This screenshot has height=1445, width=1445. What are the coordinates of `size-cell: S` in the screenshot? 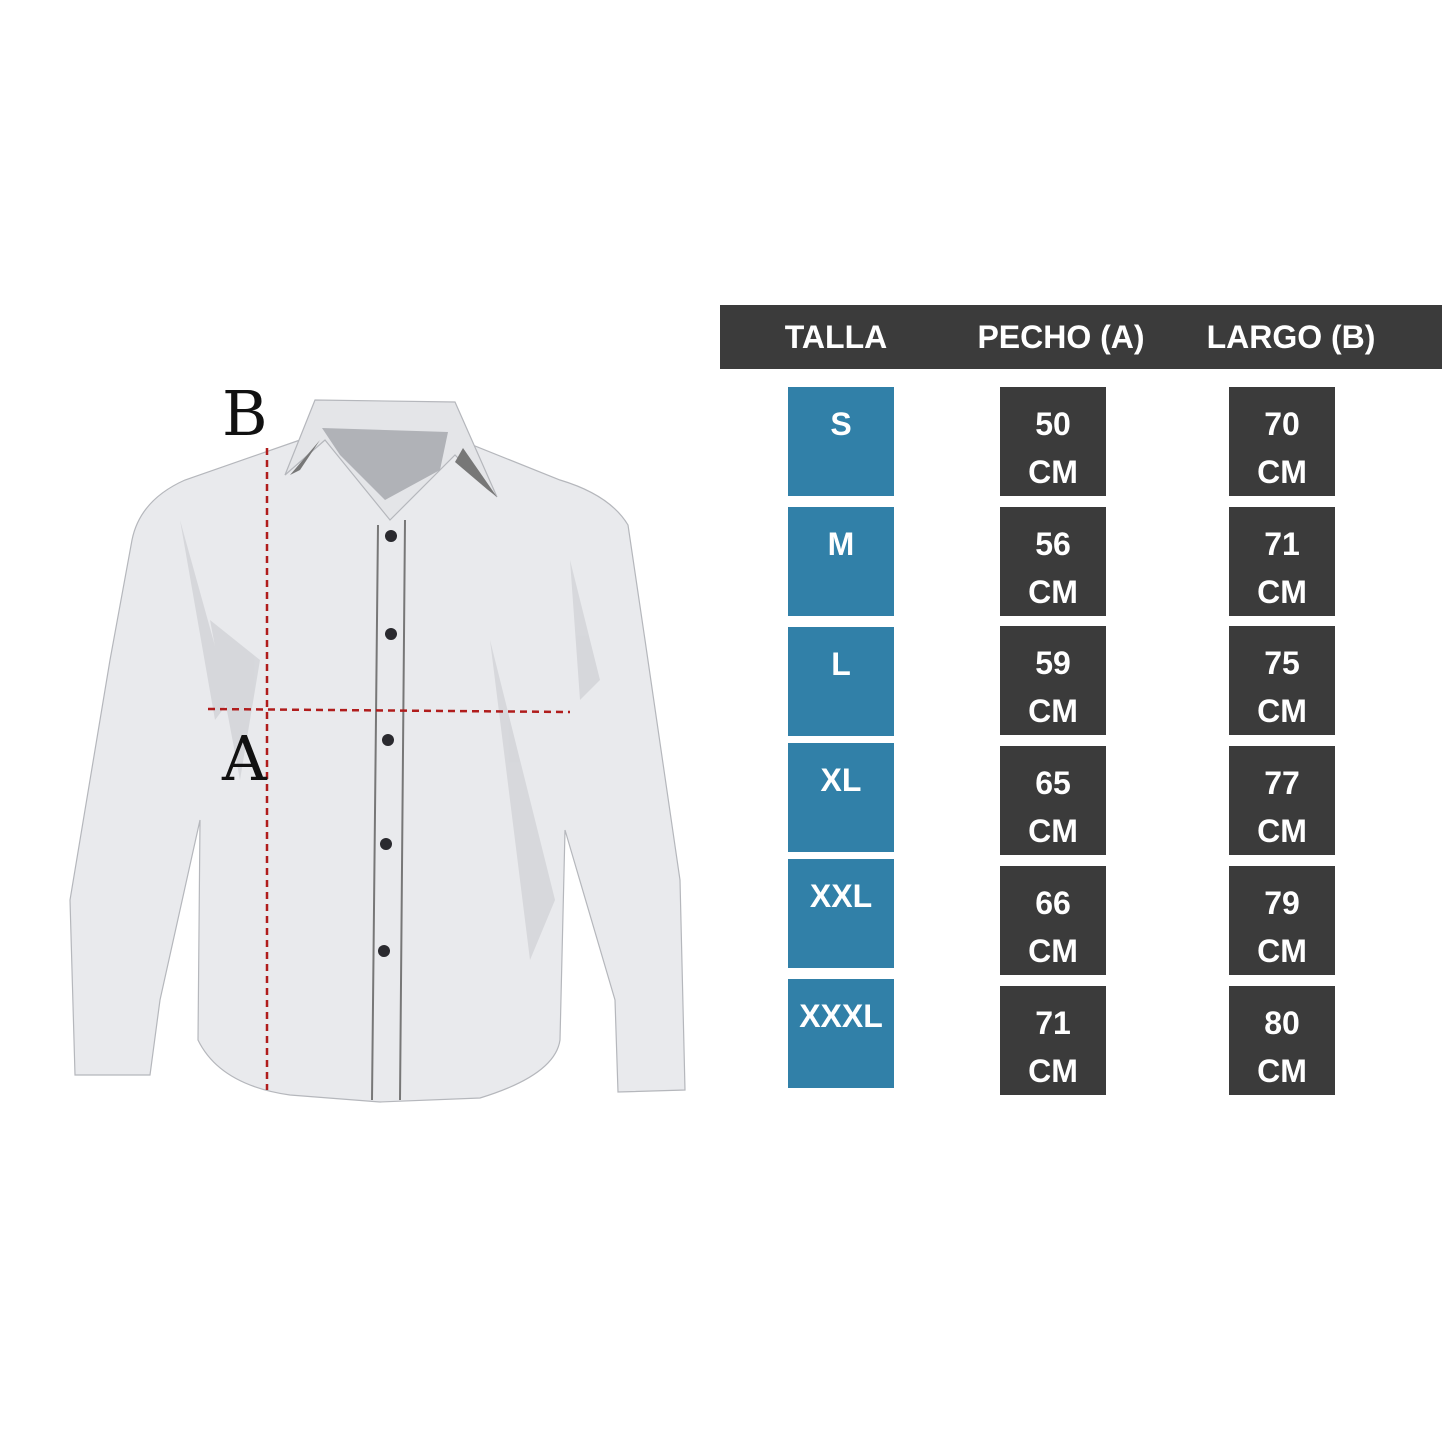 It's located at (841, 441).